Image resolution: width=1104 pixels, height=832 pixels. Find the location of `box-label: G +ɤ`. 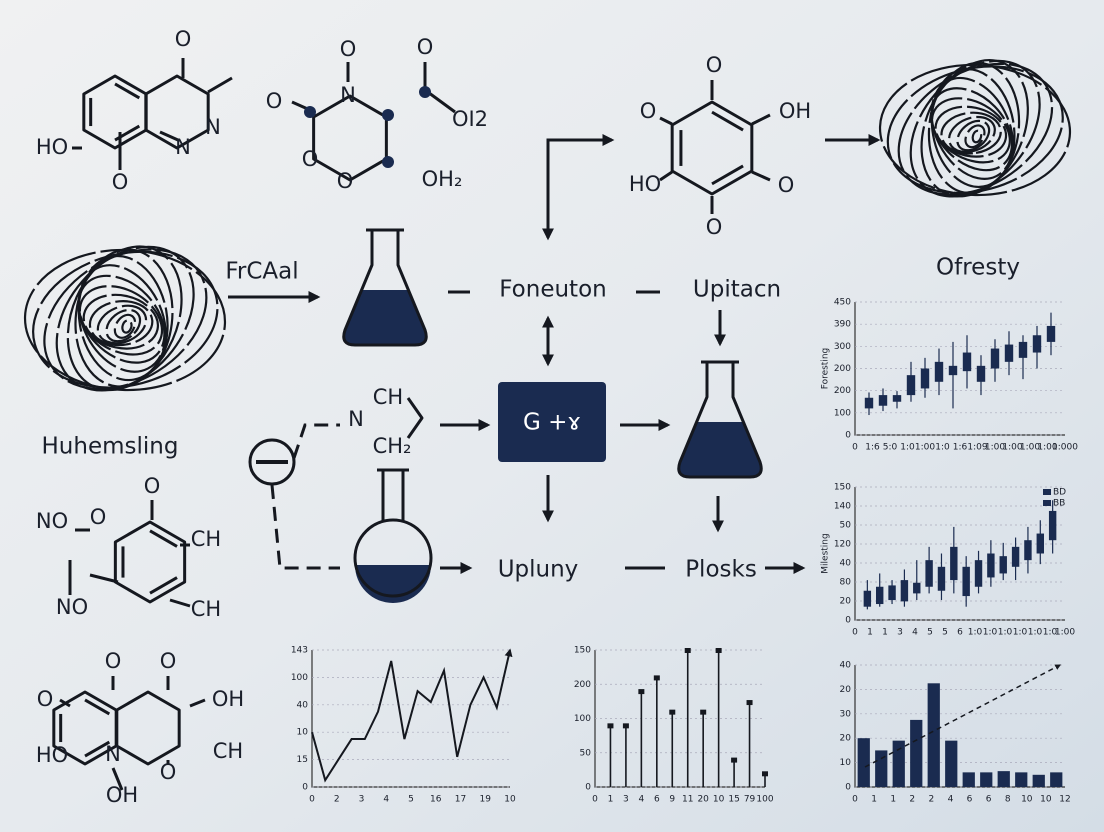

box-label: G +ɤ is located at coordinates (552, 423).